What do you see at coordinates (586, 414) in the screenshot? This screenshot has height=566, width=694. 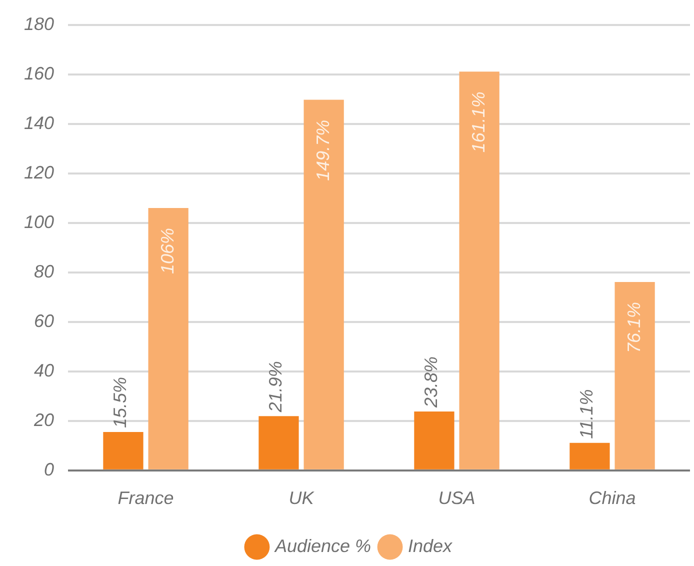 I see `data-label: 11.1%` at bounding box center [586, 414].